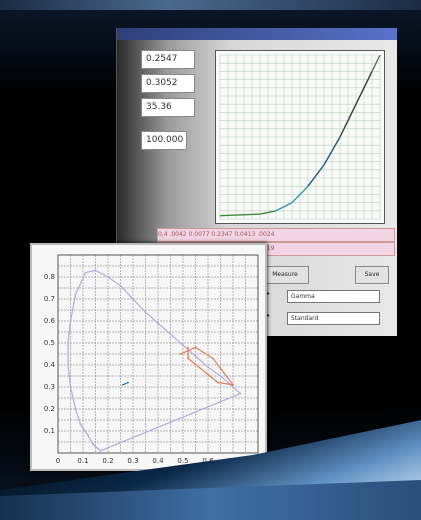  I want to click on x-tick-label: 0.3, so click(132, 461).